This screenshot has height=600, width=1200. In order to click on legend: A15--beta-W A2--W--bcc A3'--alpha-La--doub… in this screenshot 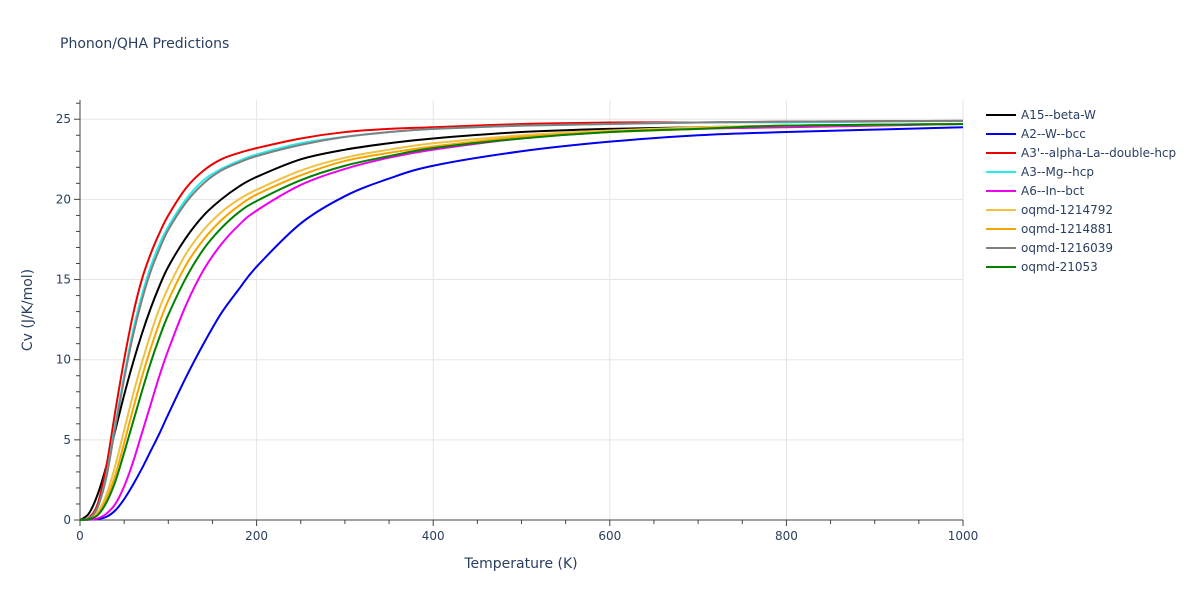, I will do `click(1081, 191)`.